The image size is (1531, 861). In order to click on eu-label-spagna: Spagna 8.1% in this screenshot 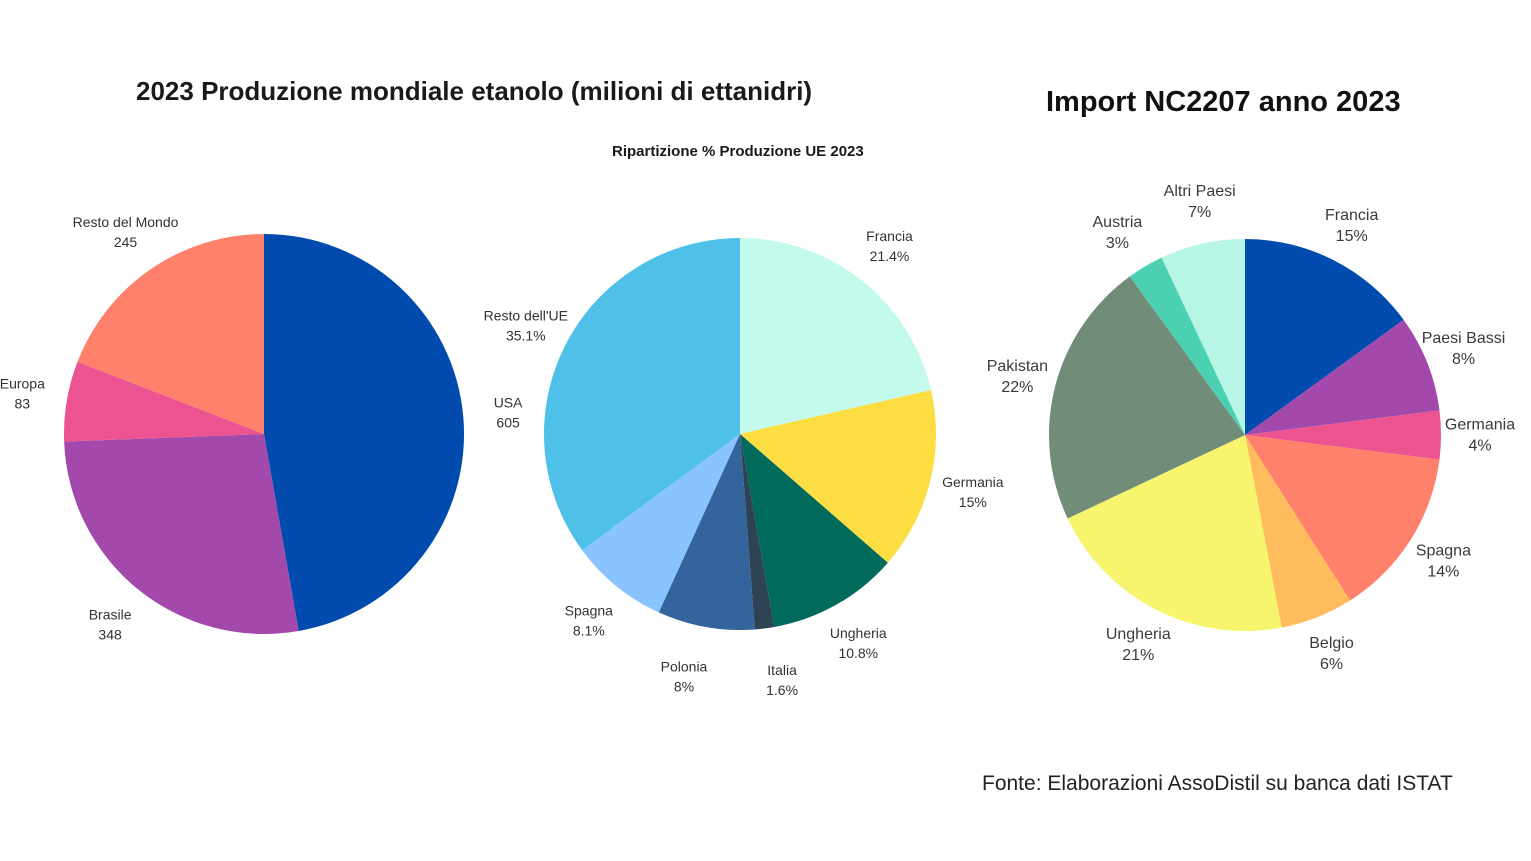, I will do `click(589, 620)`.